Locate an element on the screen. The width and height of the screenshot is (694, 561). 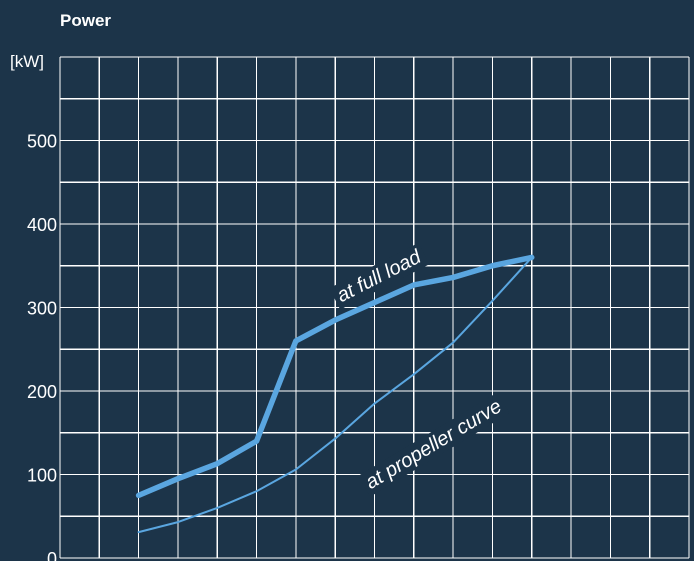
y-tick-label: 400 is located at coordinates (42, 225).